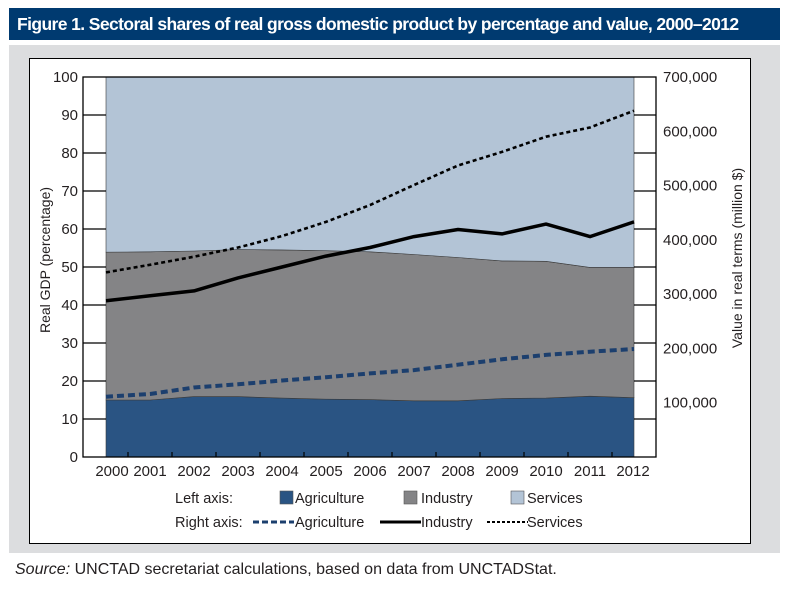 The height and width of the screenshot is (598, 789). Describe the element at coordinates (45, 260) in the screenshot. I see `left-axis-title: Real GDP (percentage)` at that location.